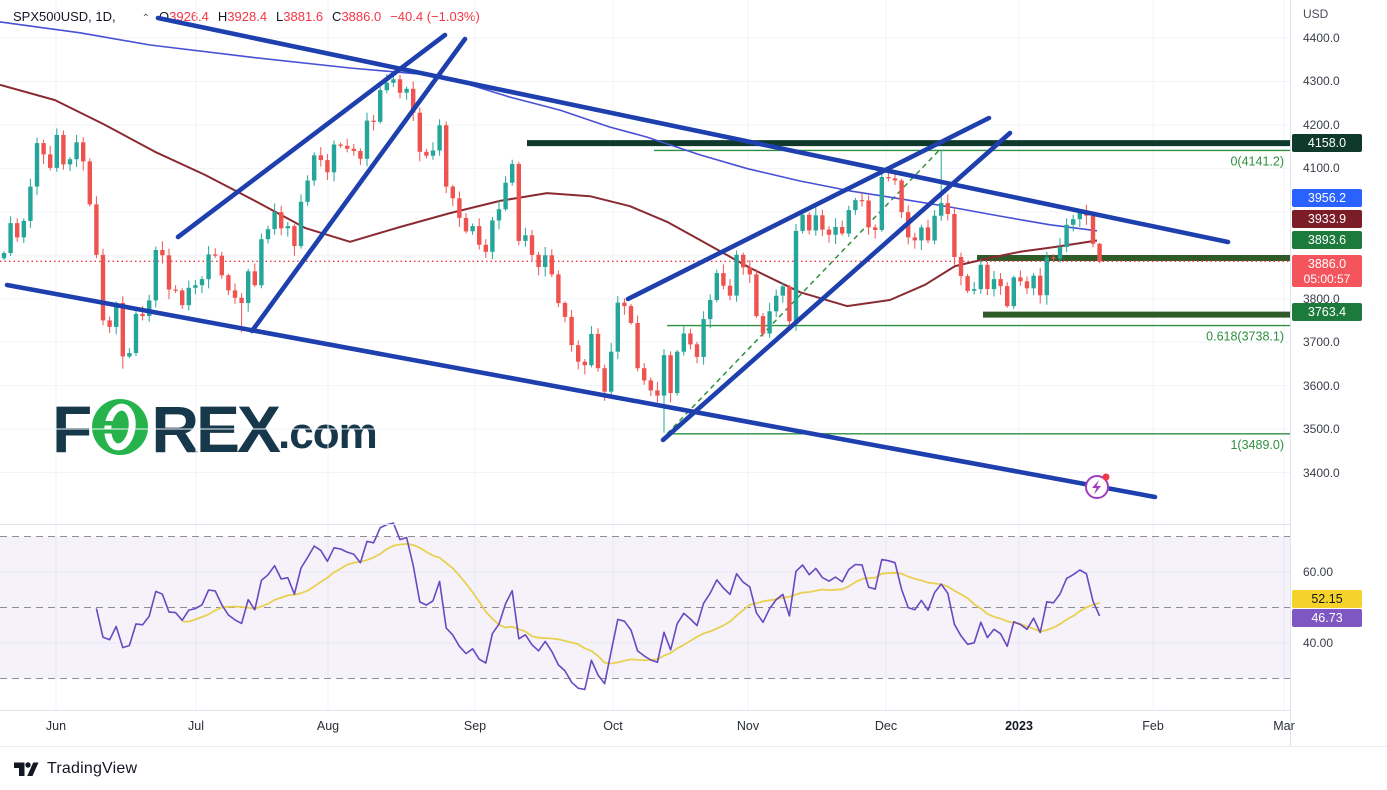  Describe the element at coordinates (1106, 477) in the screenshot. I see `alert-dot-icon` at that location.